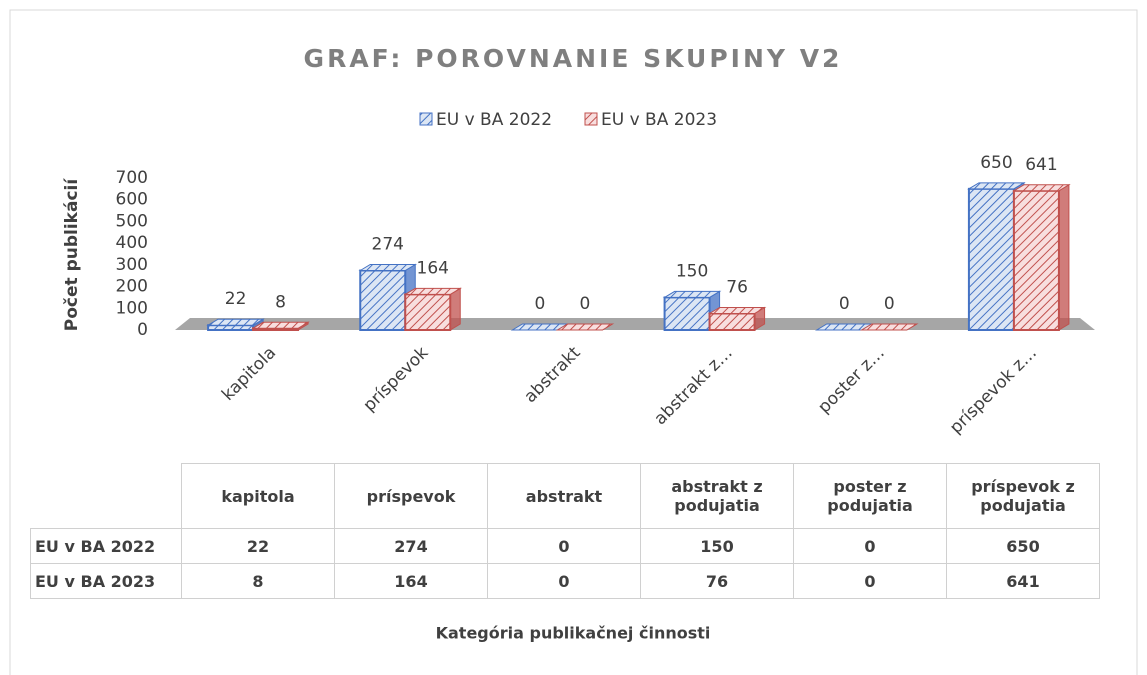 This screenshot has height=675, width=1147. What do you see at coordinates (1041, 165) in the screenshot?
I see `data-label: 641` at bounding box center [1041, 165].